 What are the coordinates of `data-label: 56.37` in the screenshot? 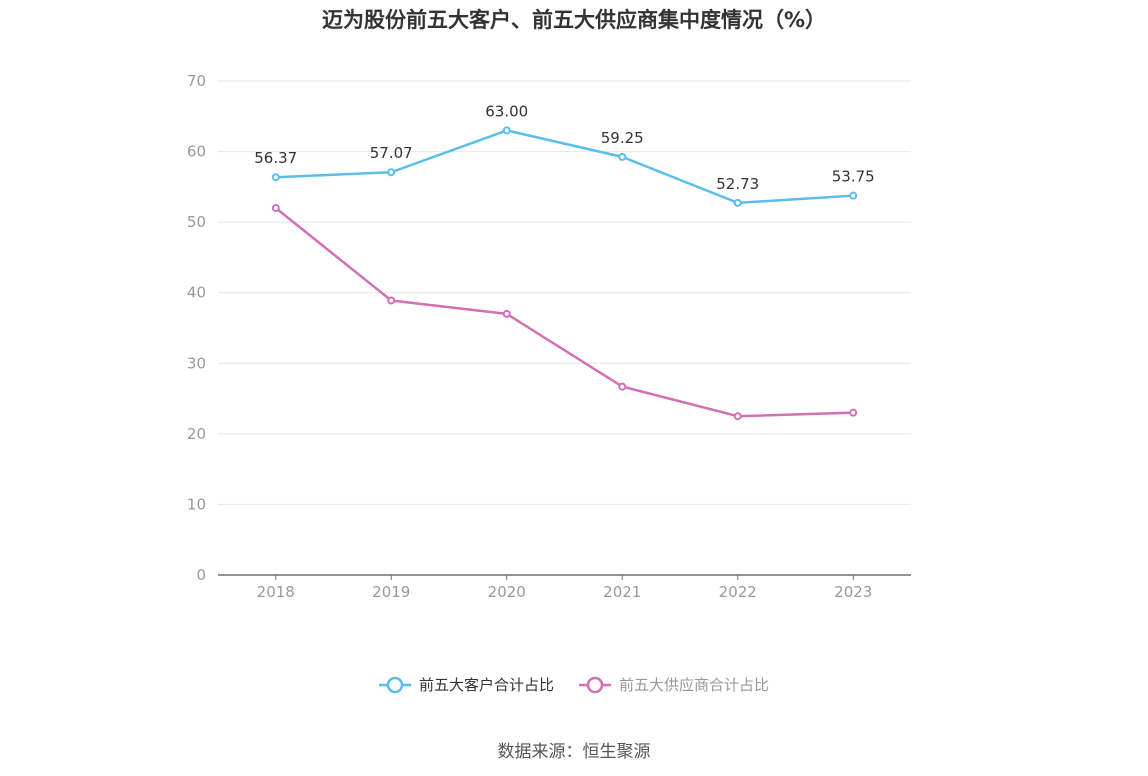 It's located at (275, 158).